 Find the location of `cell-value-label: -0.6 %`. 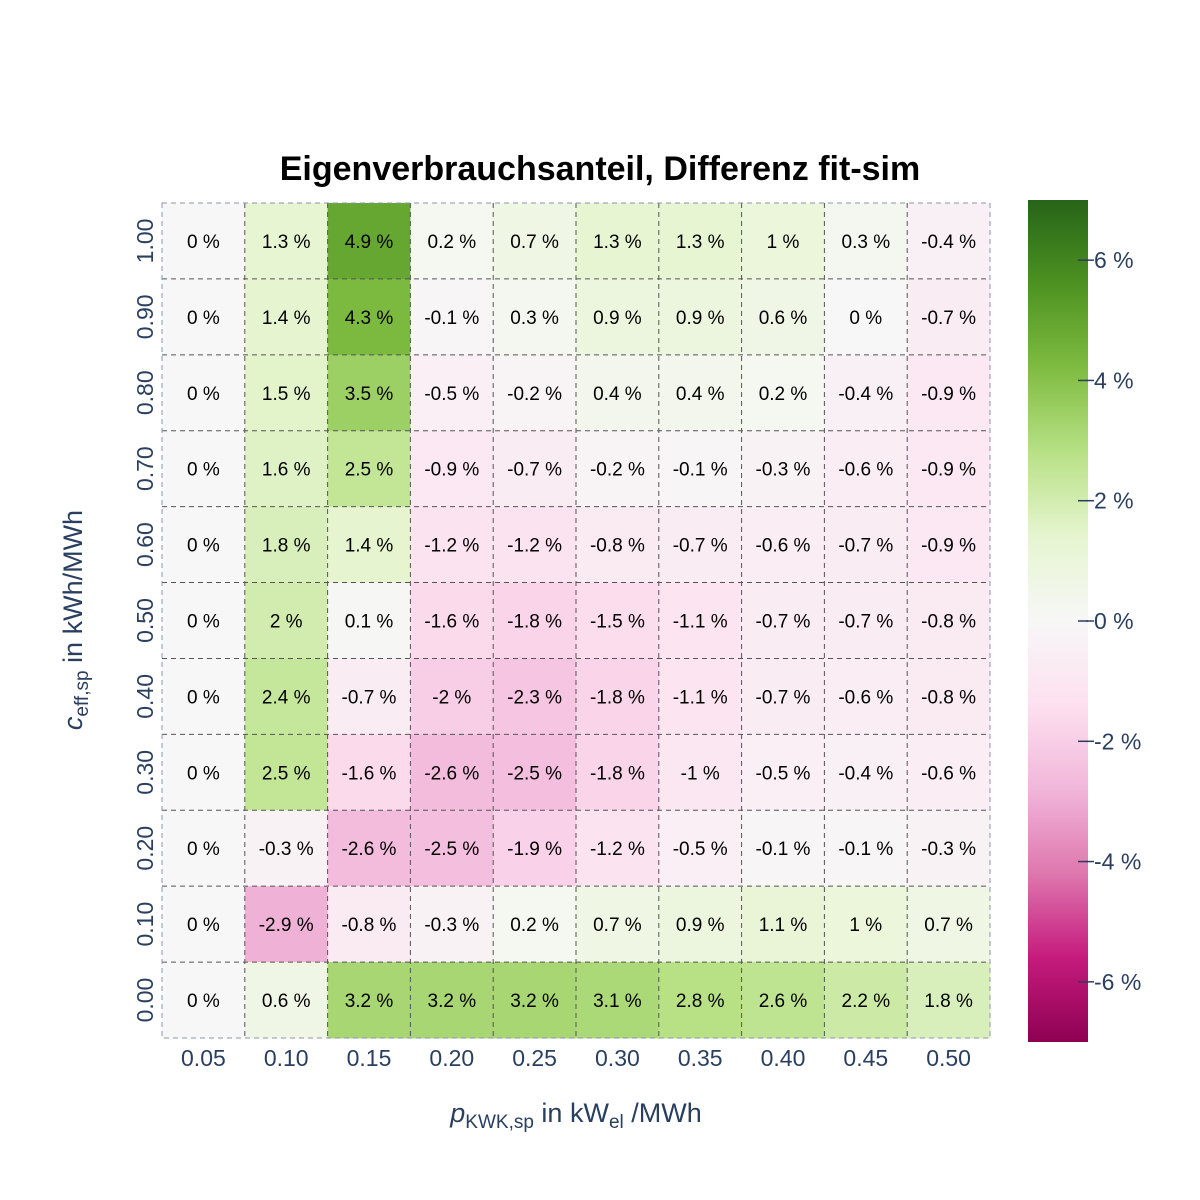

cell-value-label: -0.6 % is located at coordinates (783, 546).